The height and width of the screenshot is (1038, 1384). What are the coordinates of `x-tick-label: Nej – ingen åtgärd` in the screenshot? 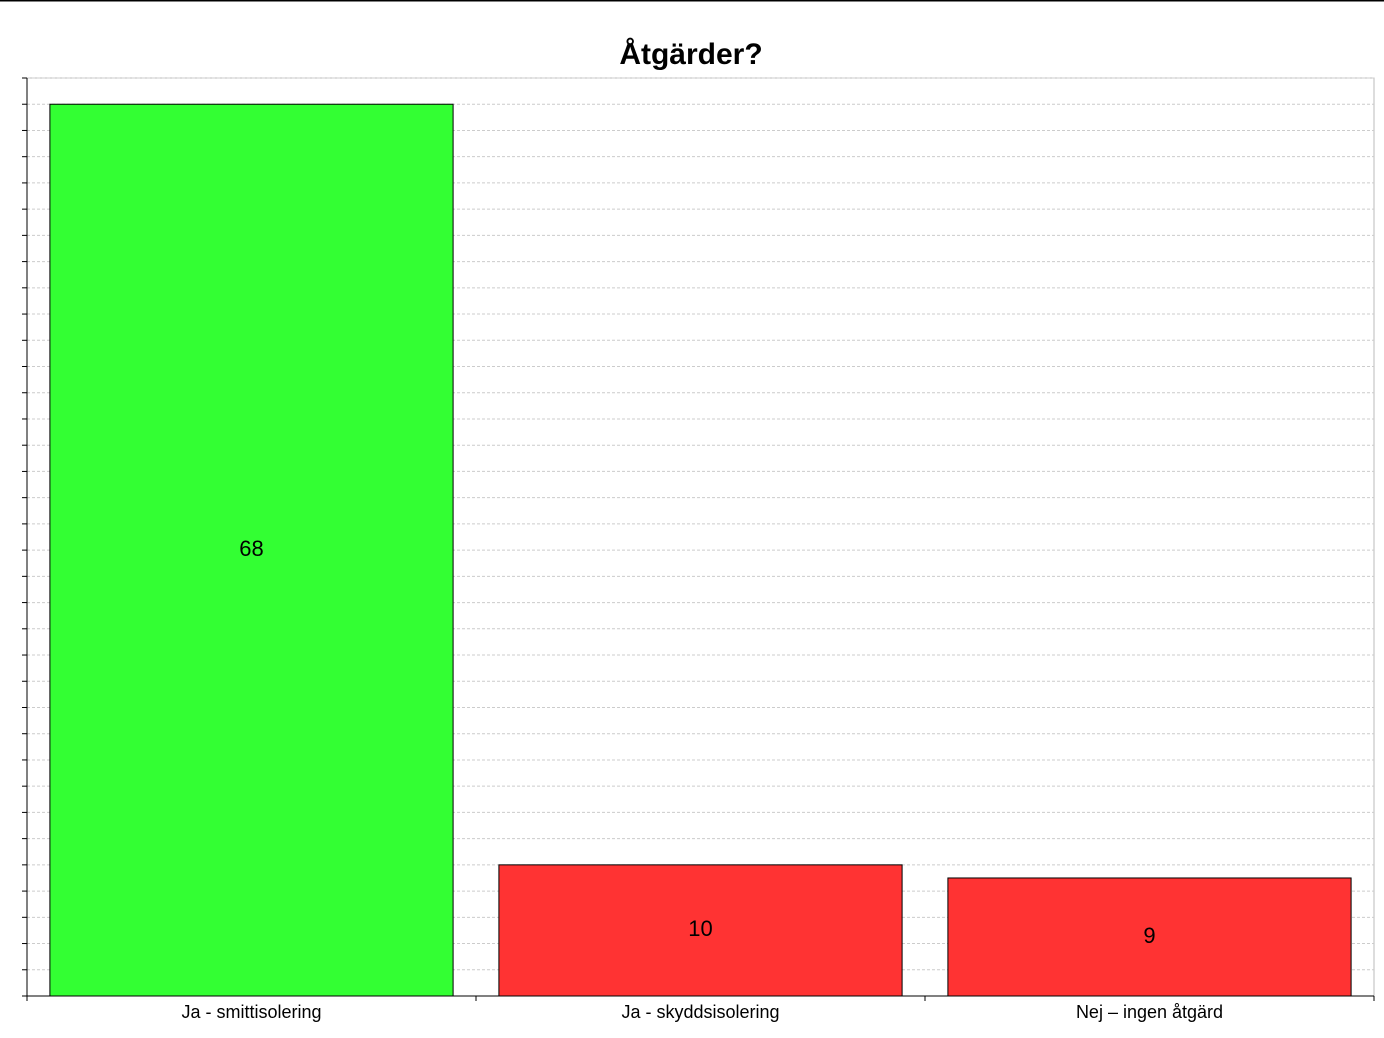 It's located at (1149, 1012).